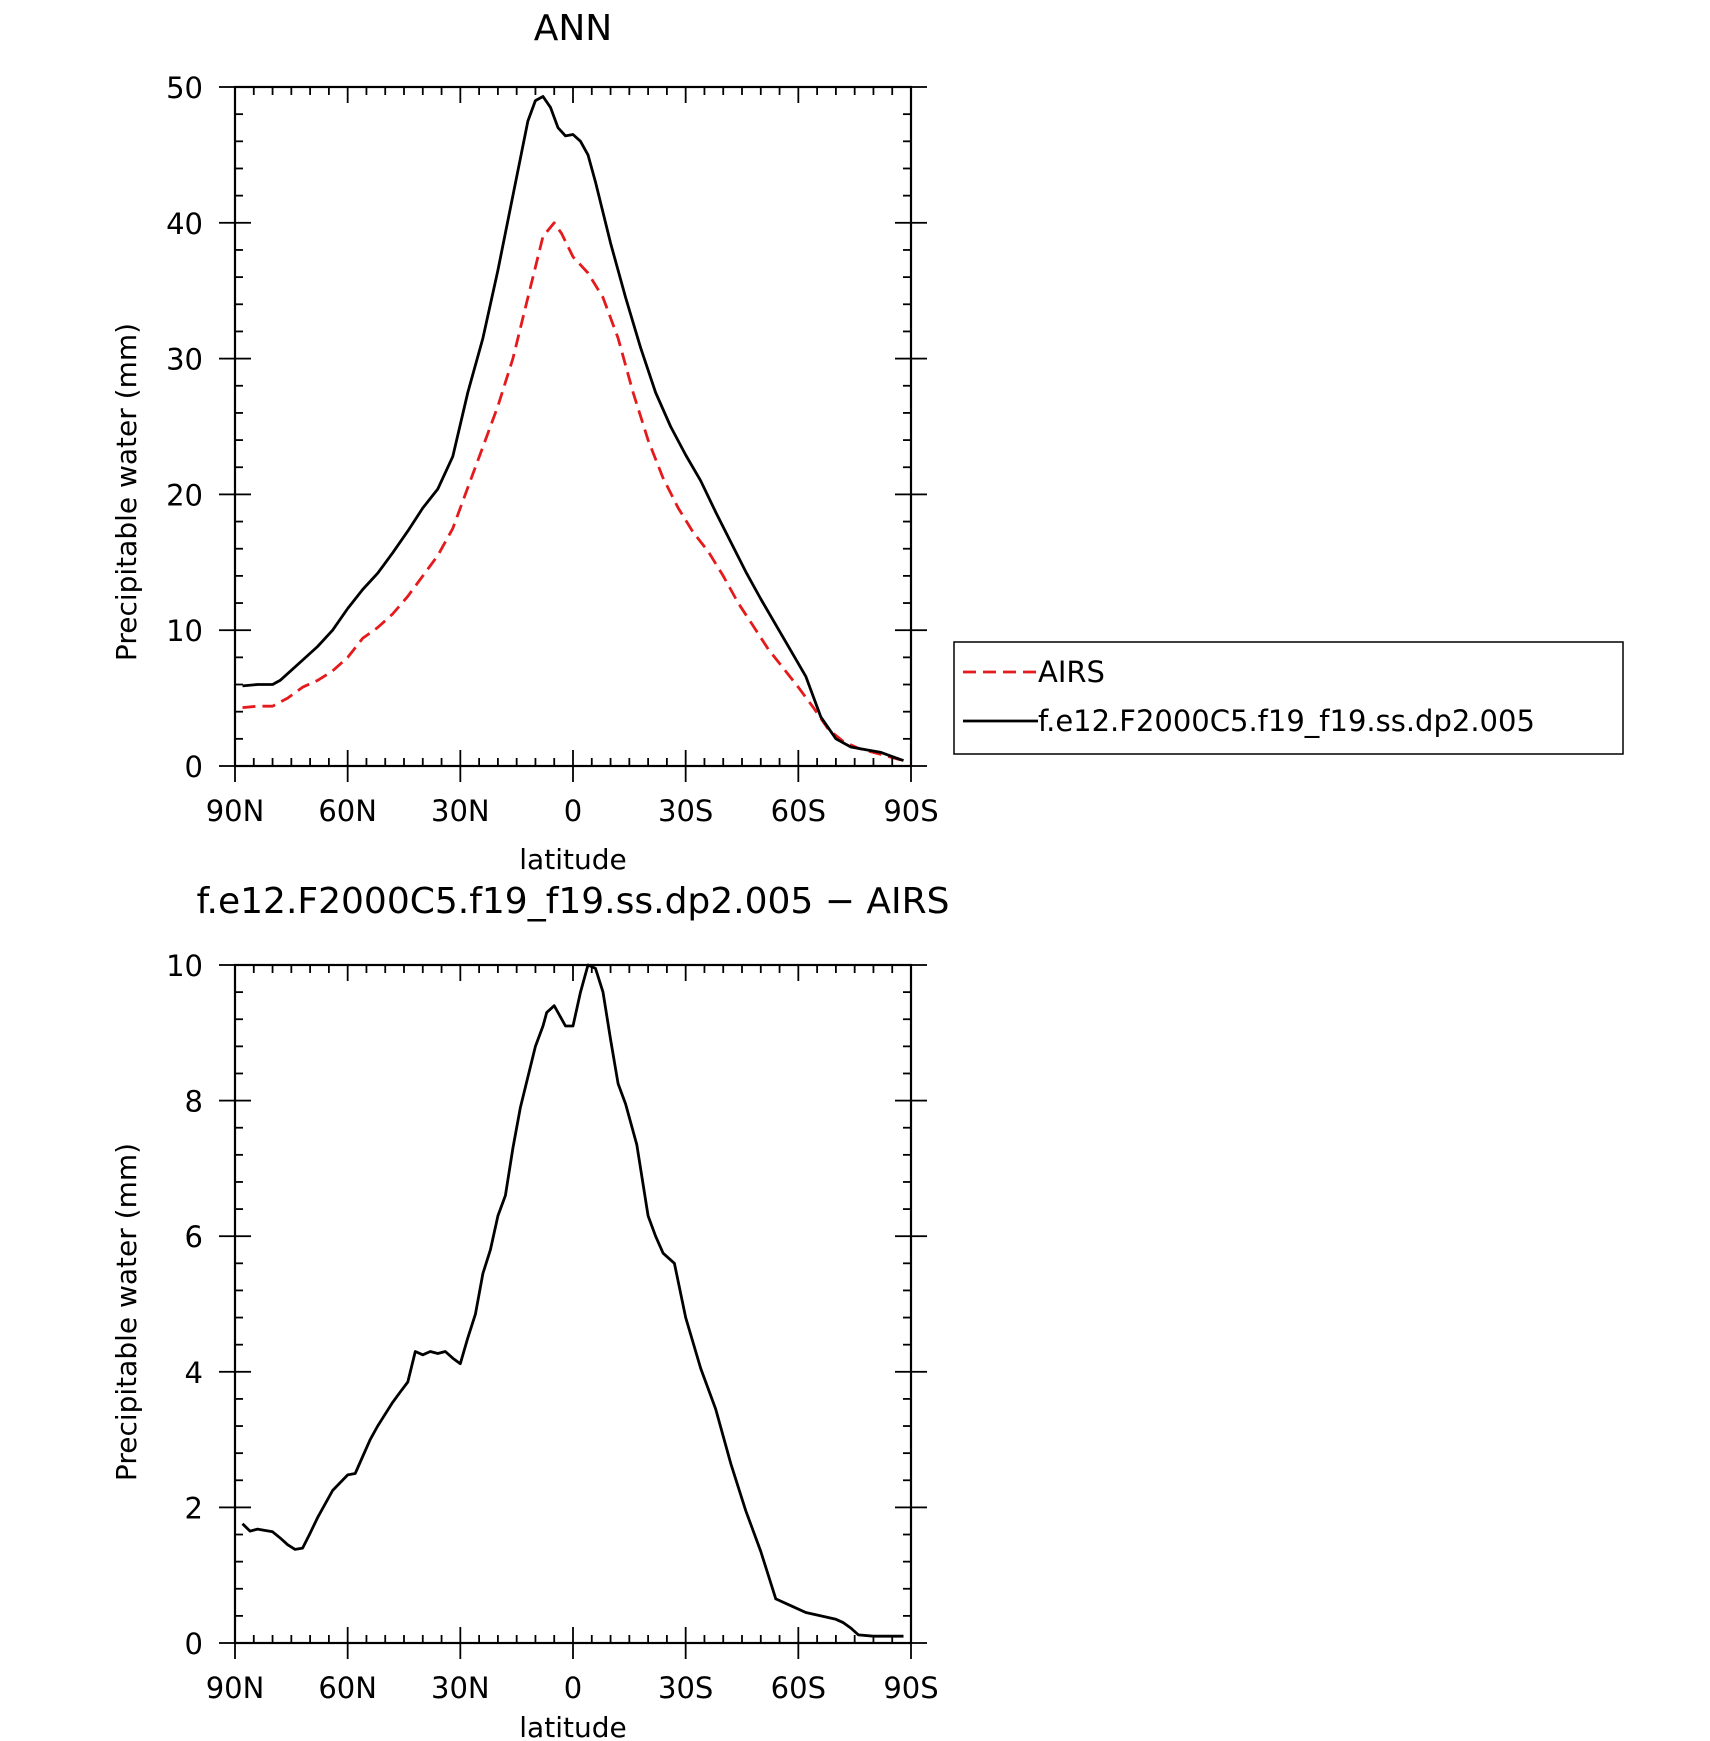 Image resolution: width=1710 pixels, height=1741 pixels. I want to click on chart1-x-tick-label: 0, so click(573, 811).